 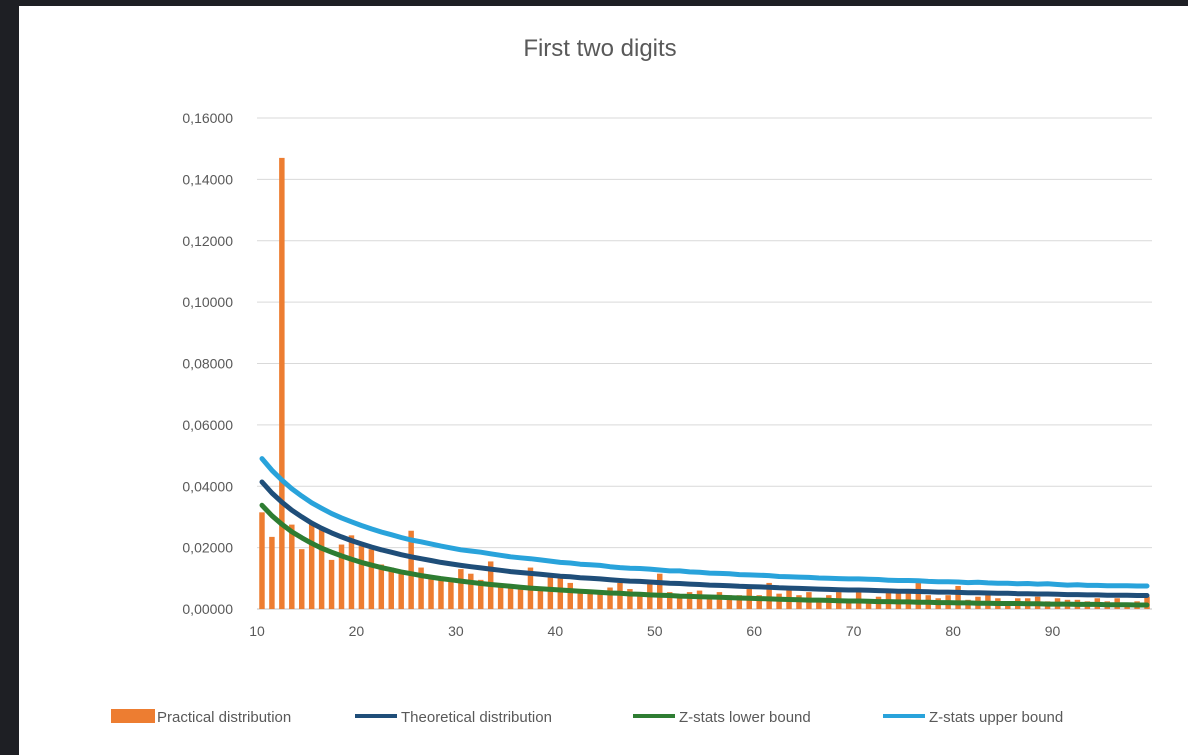 I want to click on x-tick-label: 20, so click(x=357, y=631).